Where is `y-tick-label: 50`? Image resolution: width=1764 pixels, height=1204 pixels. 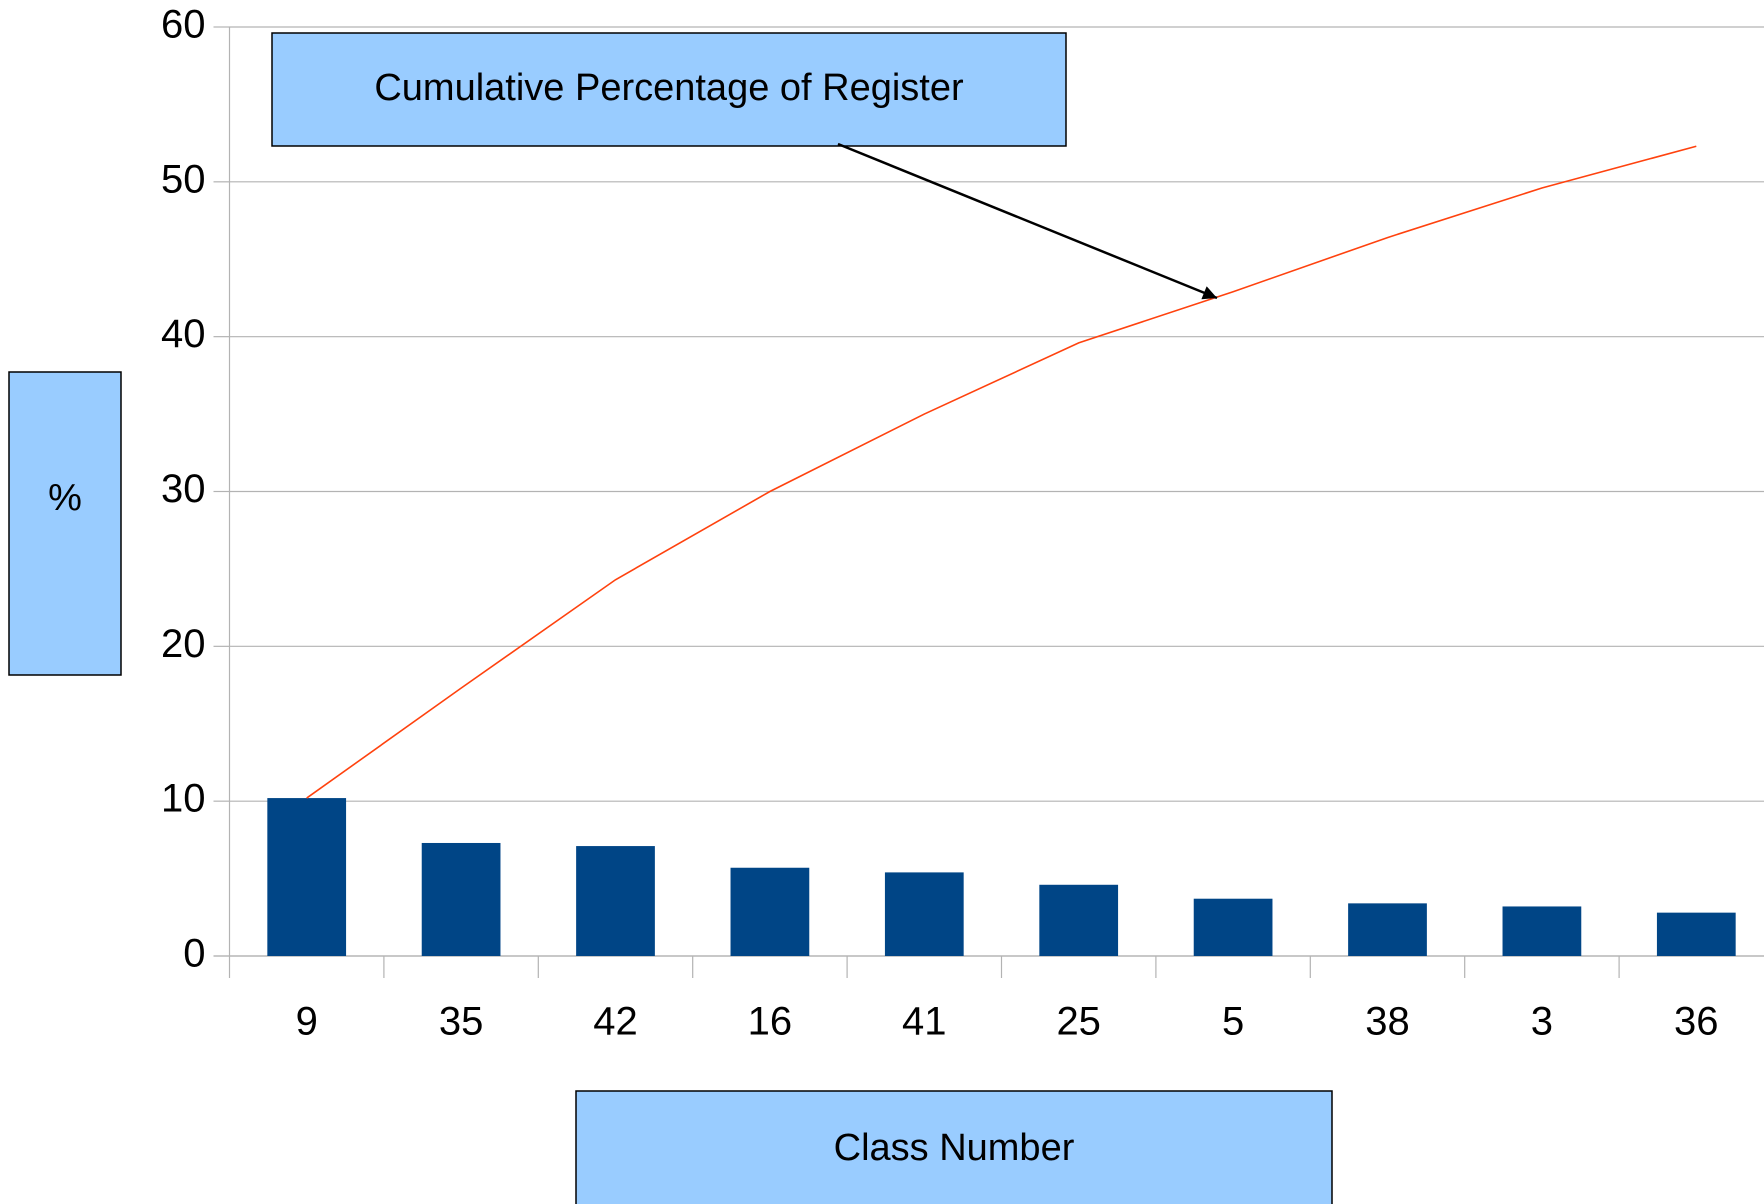 y-tick-label: 50 is located at coordinates (183, 179).